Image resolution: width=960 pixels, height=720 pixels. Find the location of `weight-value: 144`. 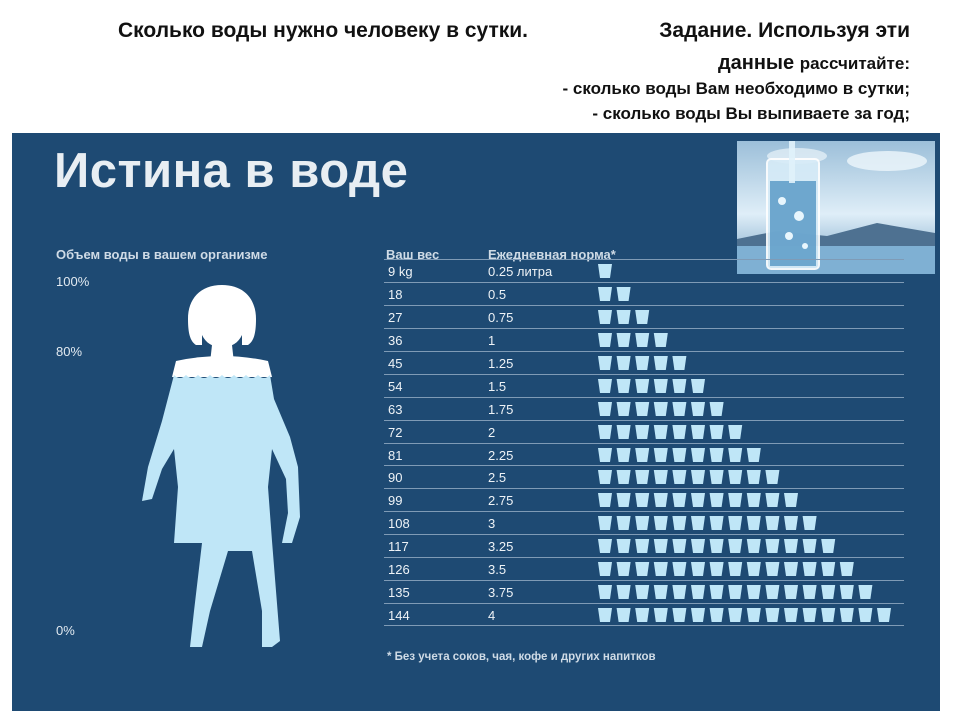

weight-value: 144 is located at coordinates (399, 616).